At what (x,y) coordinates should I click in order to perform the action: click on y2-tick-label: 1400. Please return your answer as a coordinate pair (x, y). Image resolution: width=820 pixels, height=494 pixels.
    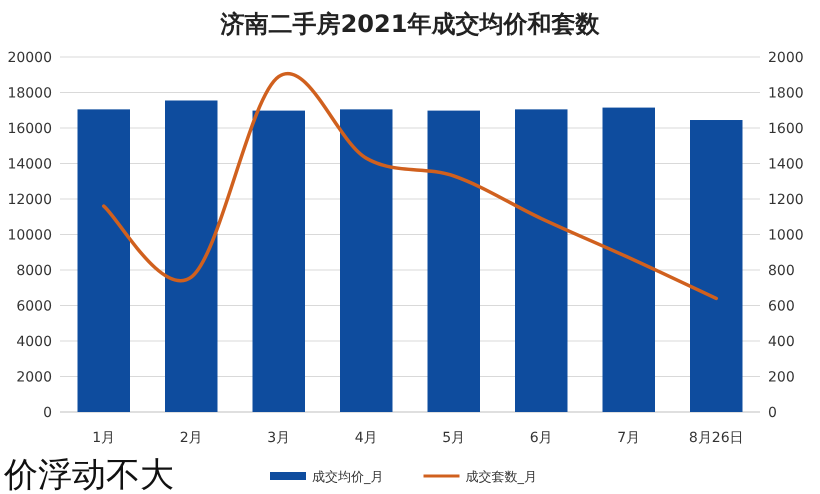
    Looking at the image, I should click on (786, 164).